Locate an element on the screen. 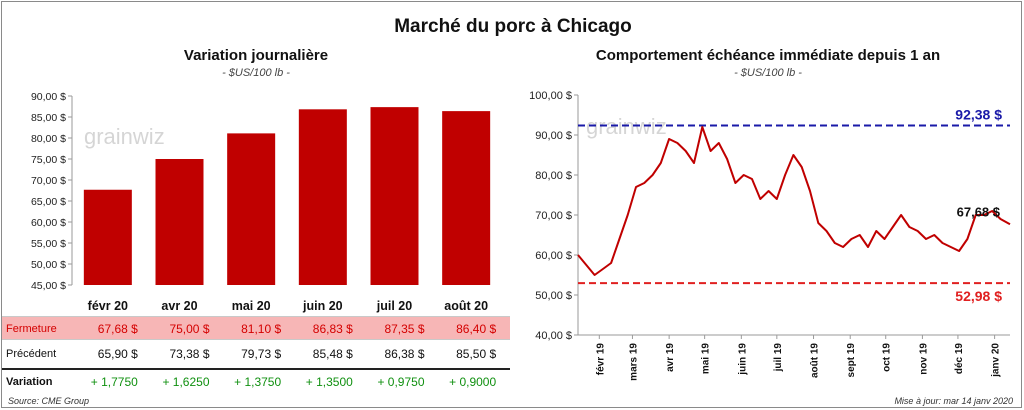  x-tick-label: févr 19 is located at coordinates (600, 359).